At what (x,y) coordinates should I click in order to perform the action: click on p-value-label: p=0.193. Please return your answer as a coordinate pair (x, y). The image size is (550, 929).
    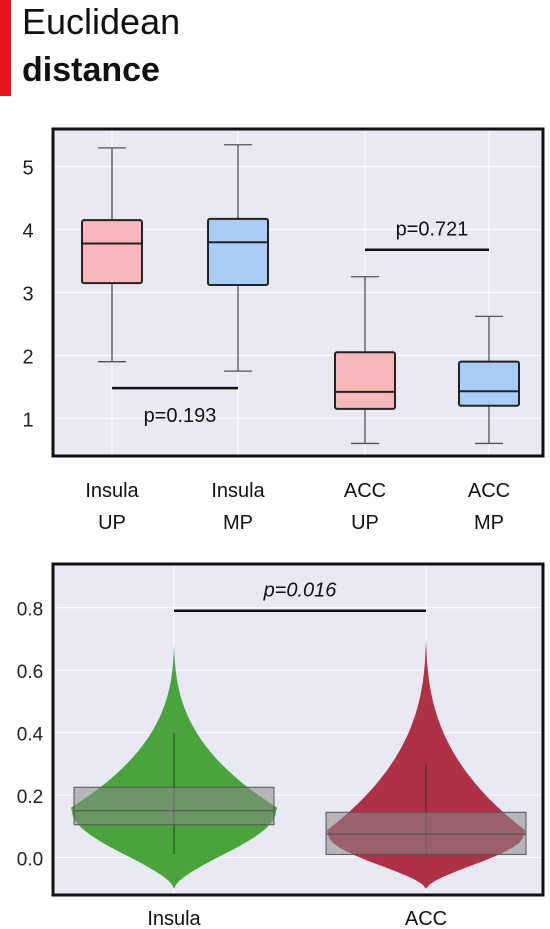
    Looking at the image, I should click on (180, 416).